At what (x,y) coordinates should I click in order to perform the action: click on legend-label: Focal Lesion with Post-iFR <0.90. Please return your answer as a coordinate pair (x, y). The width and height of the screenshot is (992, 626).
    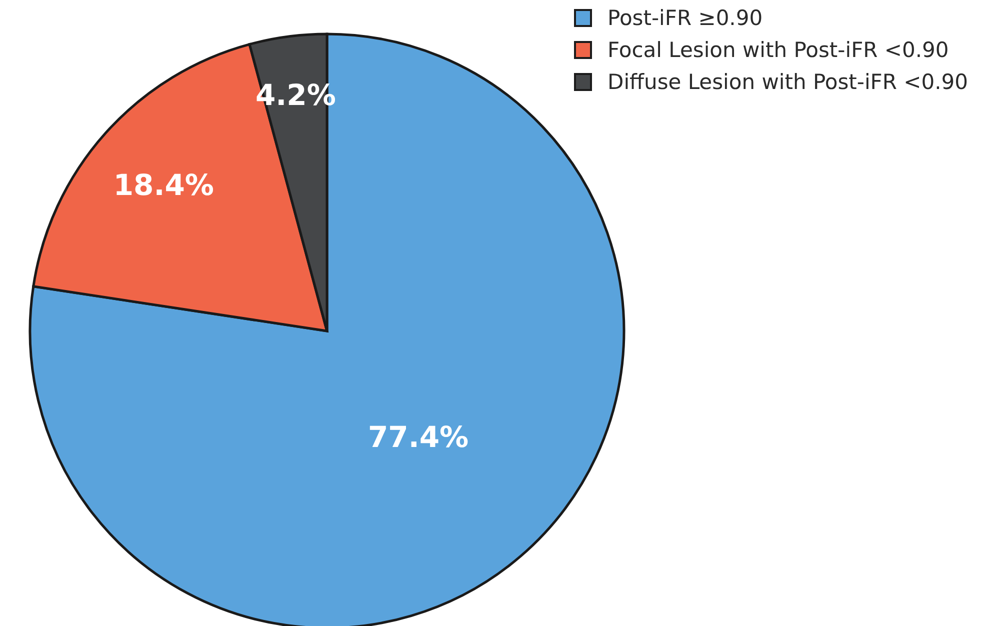
    Looking at the image, I should click on (778, 50).